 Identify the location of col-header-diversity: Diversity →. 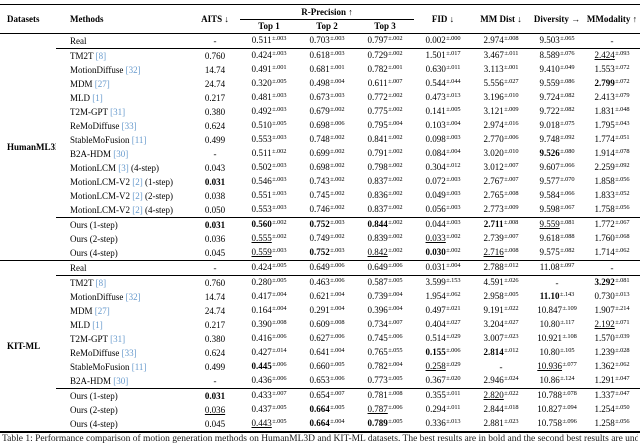
(557, 19).